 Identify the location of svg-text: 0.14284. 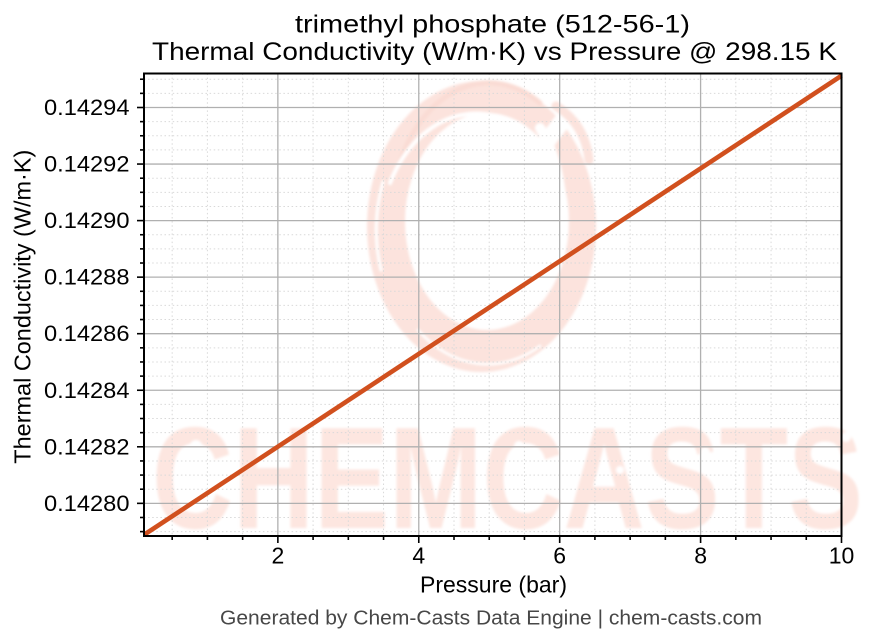
(87, 390).